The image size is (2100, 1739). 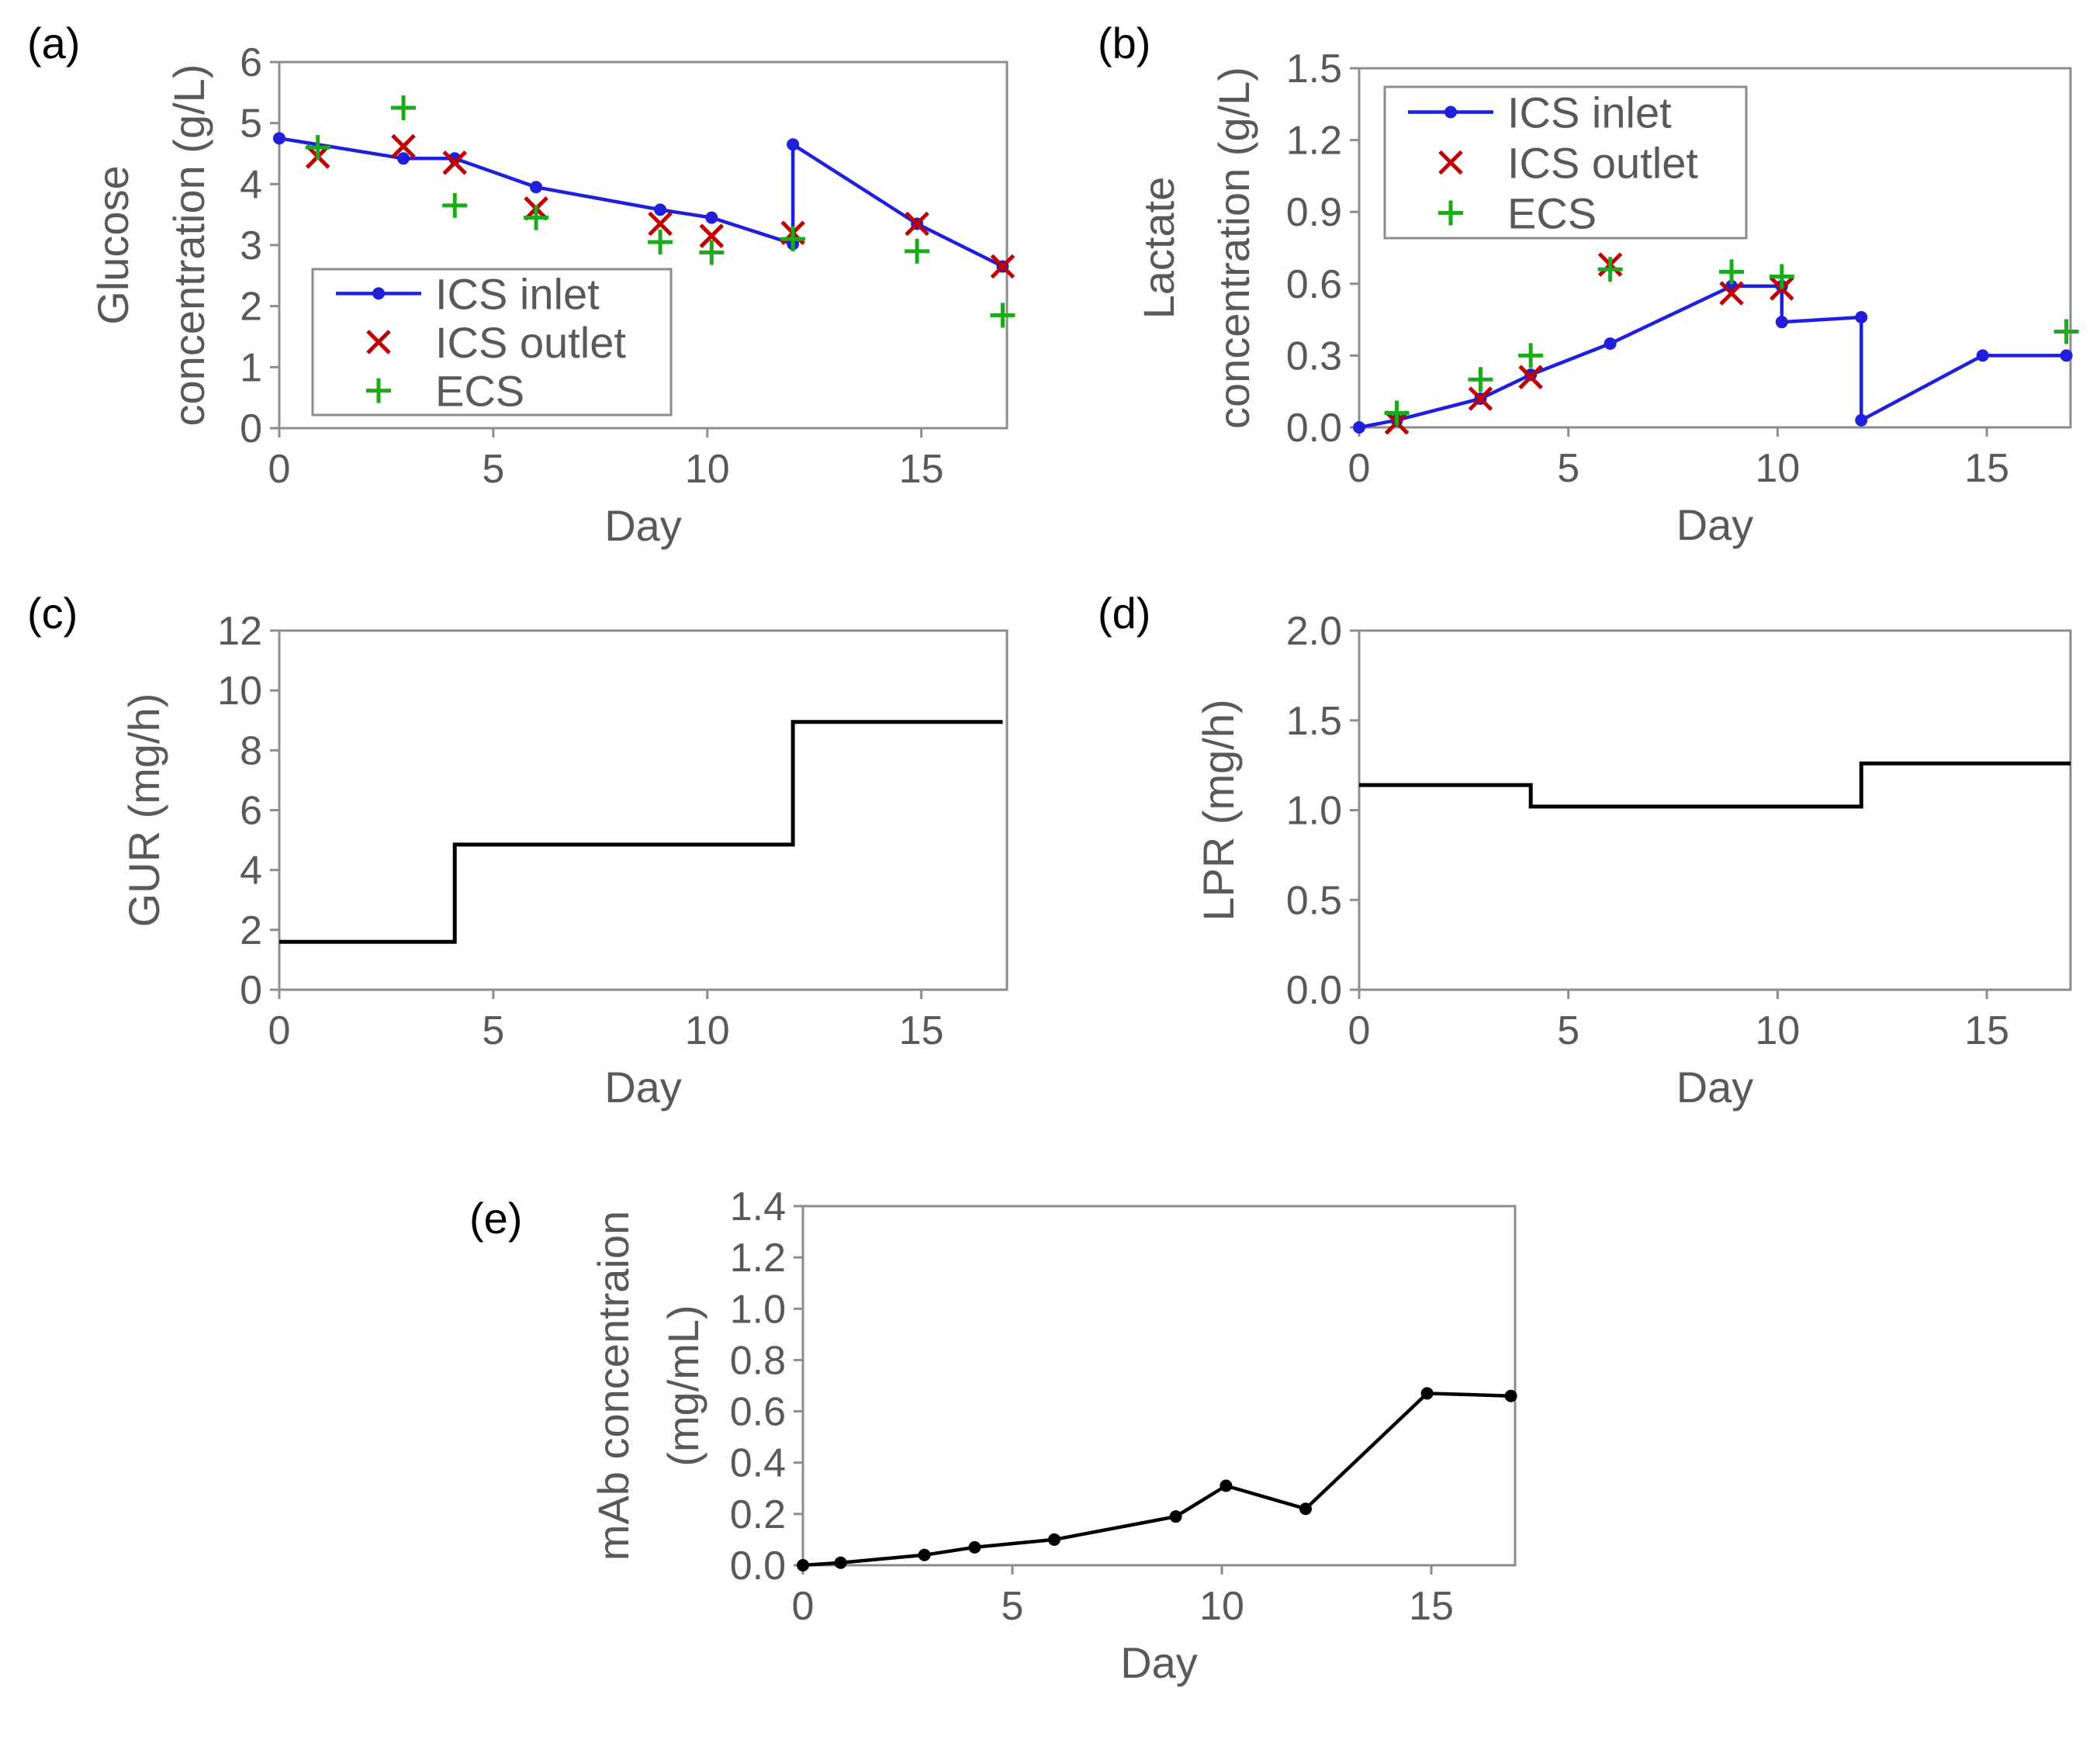 I want to click on x-tick-label-e: 15, so click(x=1431, y=1607).